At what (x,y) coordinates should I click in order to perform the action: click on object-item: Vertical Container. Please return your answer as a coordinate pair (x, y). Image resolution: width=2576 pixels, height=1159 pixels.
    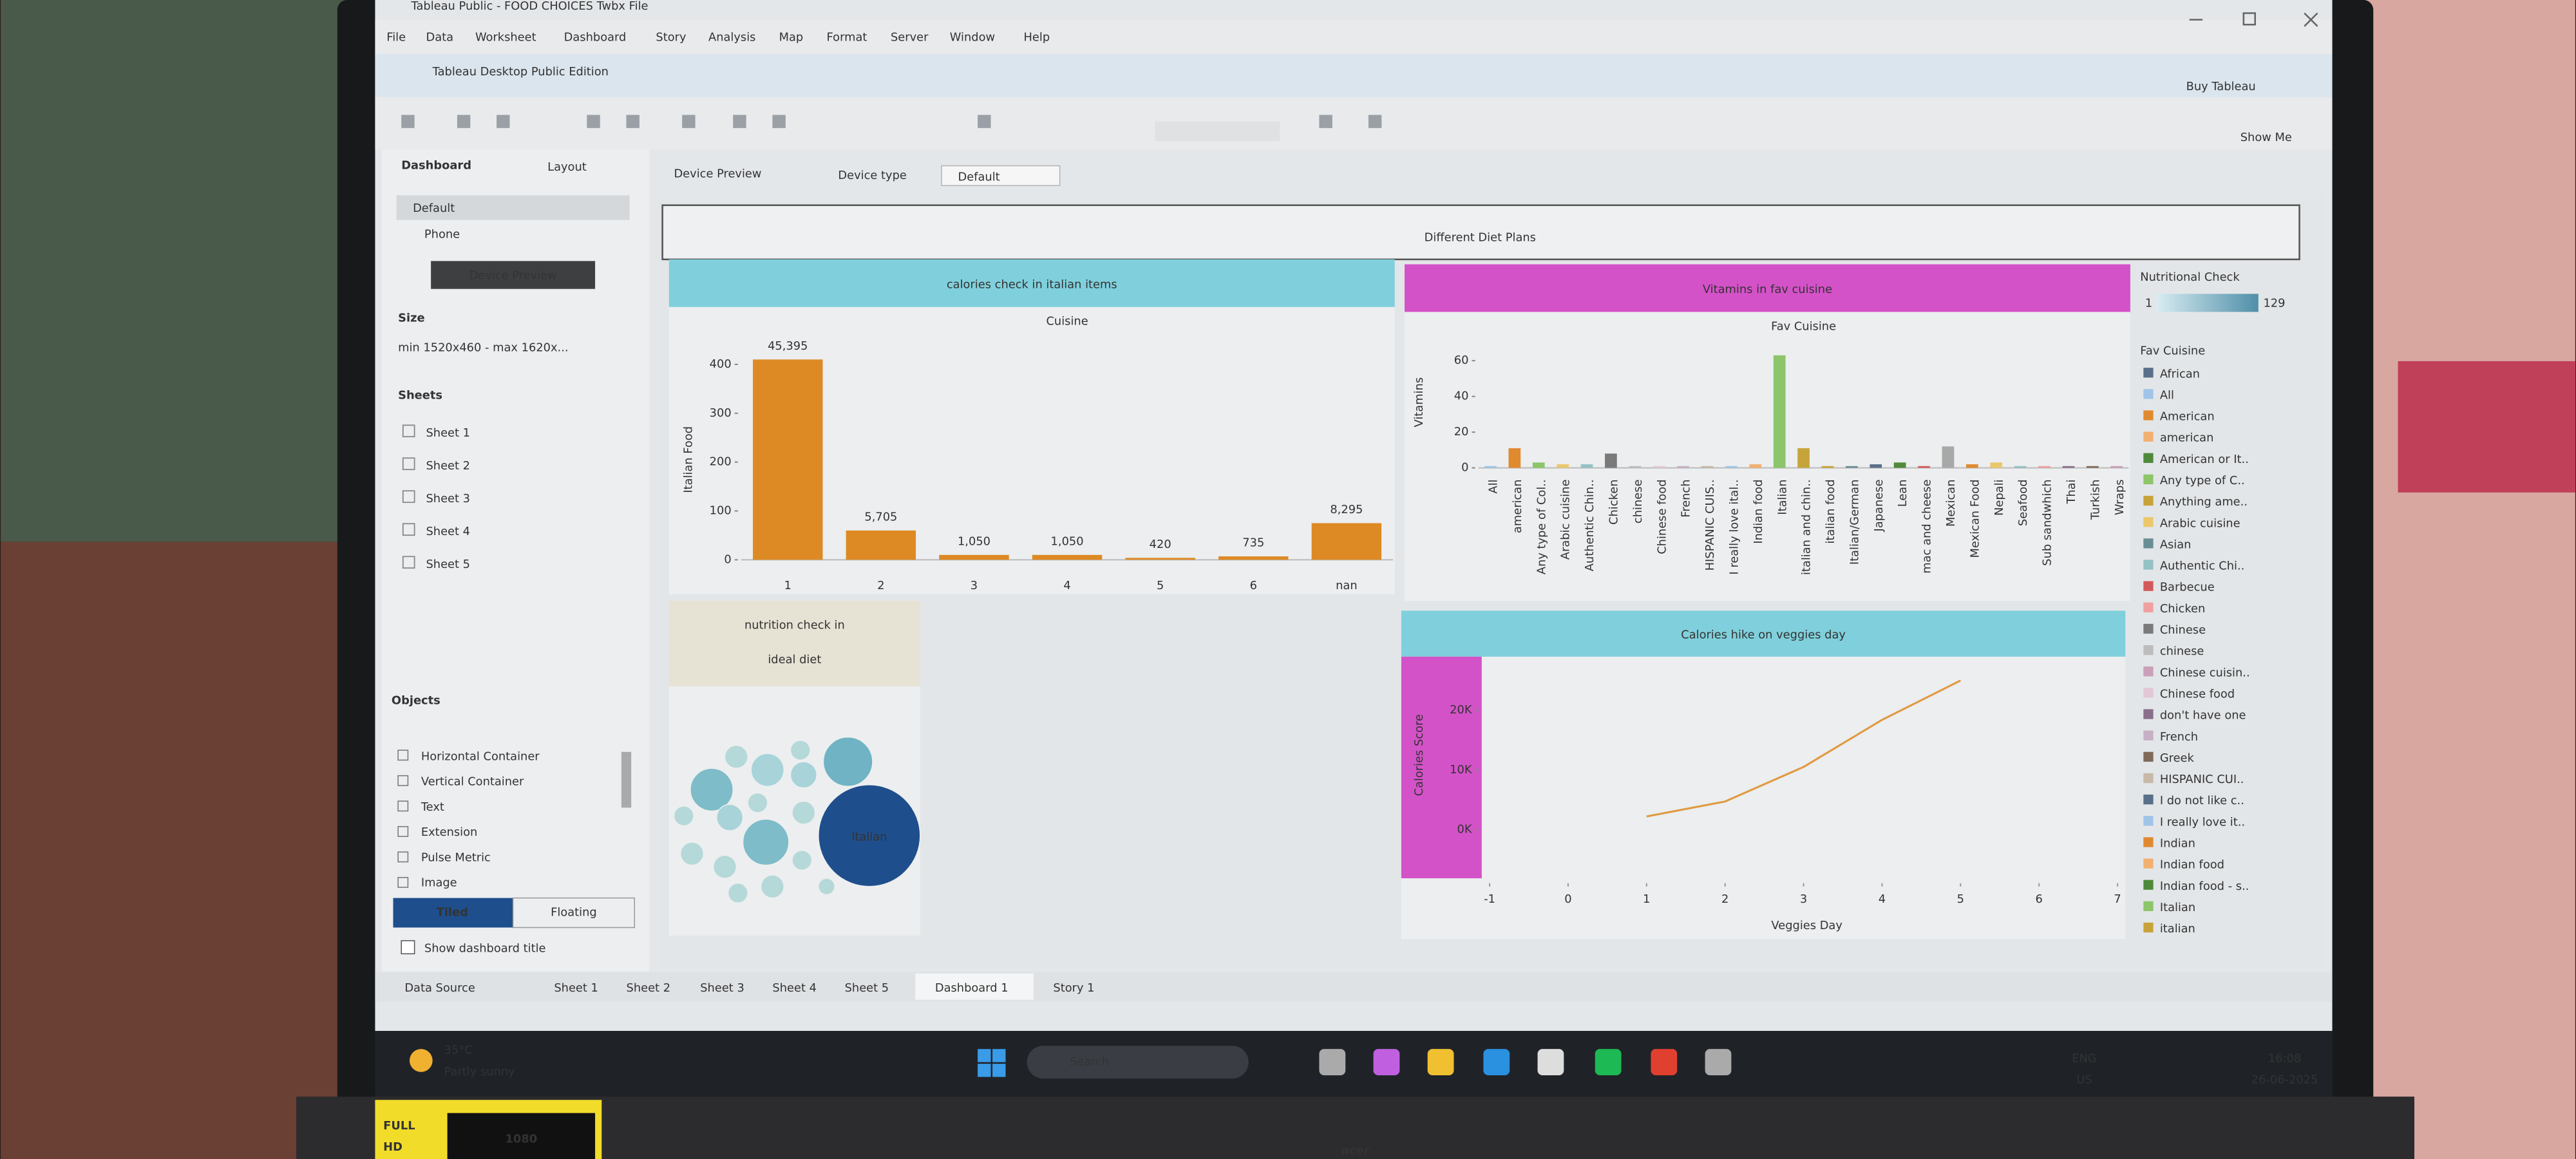
    Looking at the image, I should click on (473, 782).